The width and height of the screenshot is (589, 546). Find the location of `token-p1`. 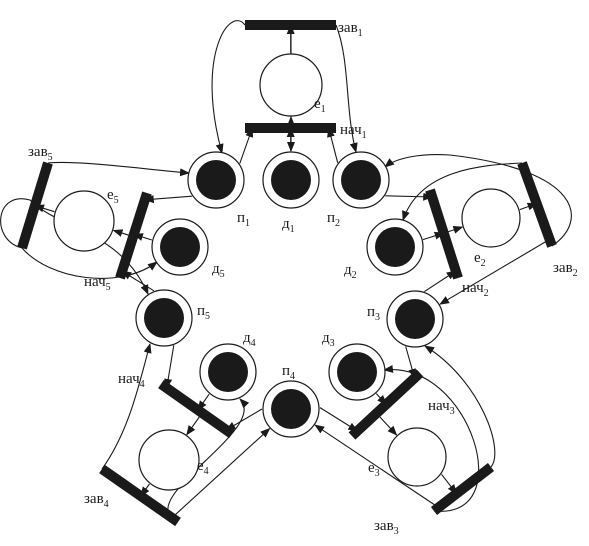

token-p1 is located at coordinates (216, 180).